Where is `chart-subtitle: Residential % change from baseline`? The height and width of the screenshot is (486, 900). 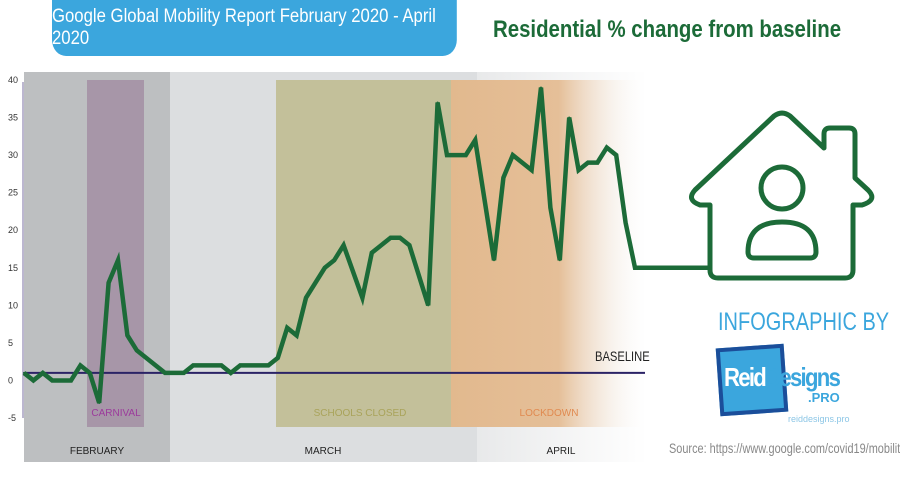 chart-subtitle: Residential % change from baseline is located at coordinates (667, 29).